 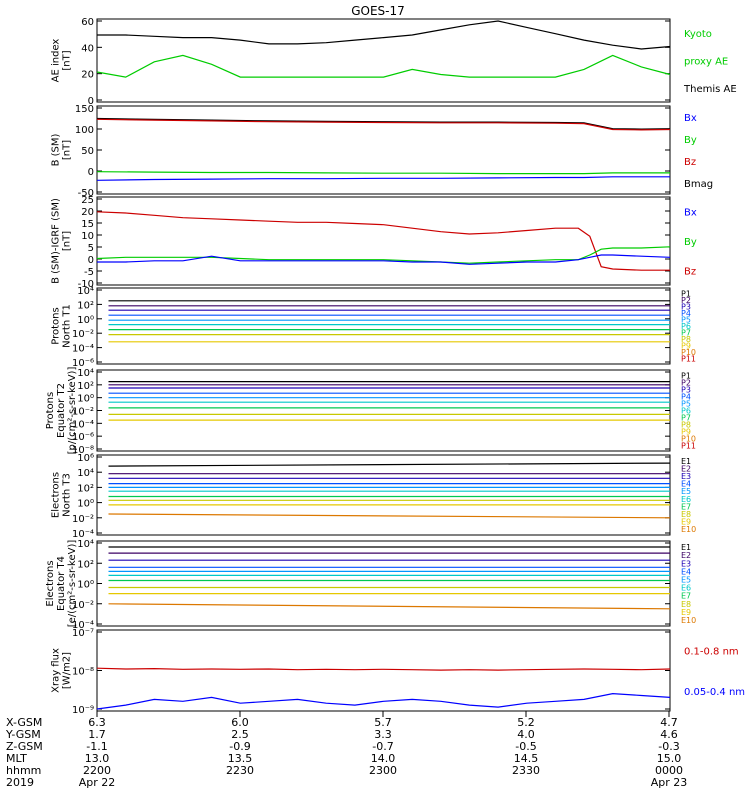 I want to click on x-tick-label: -1.1, so click(x=96, y=746).